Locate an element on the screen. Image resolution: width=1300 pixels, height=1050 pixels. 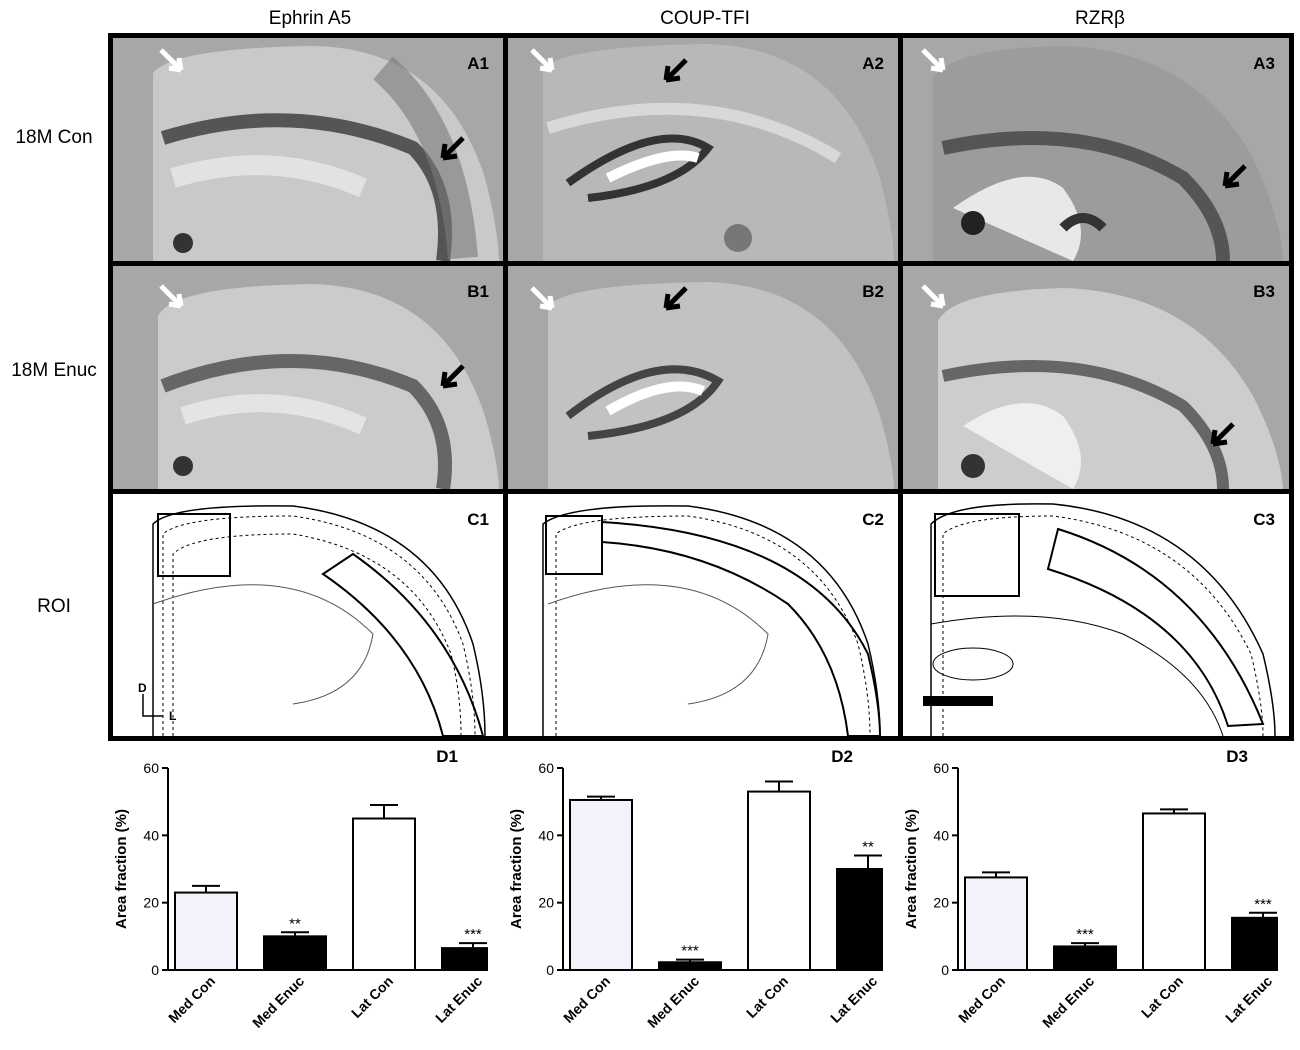
panel-c1: D L C1 is located at coordinates (308, 615).